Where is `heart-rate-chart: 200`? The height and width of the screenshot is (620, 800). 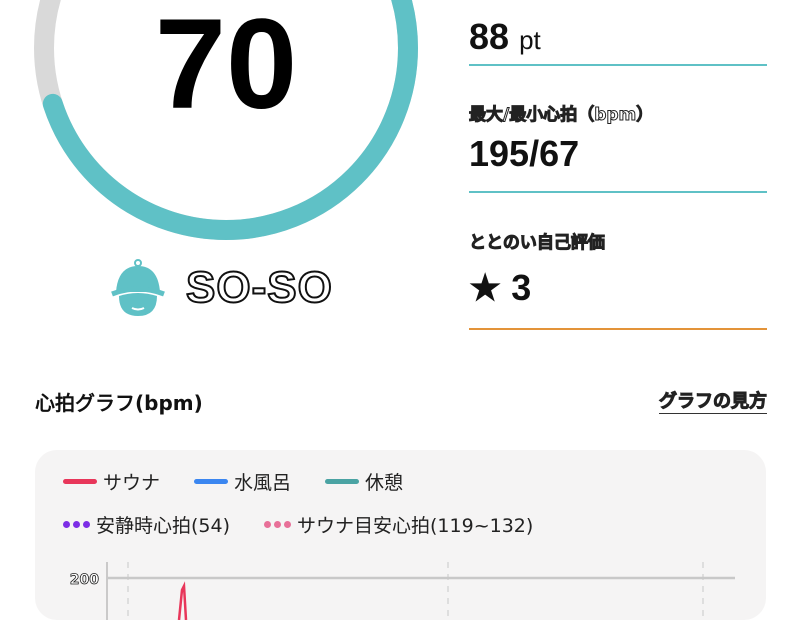 heart-rate-chart: 200 is located at coordinates (402, 591).